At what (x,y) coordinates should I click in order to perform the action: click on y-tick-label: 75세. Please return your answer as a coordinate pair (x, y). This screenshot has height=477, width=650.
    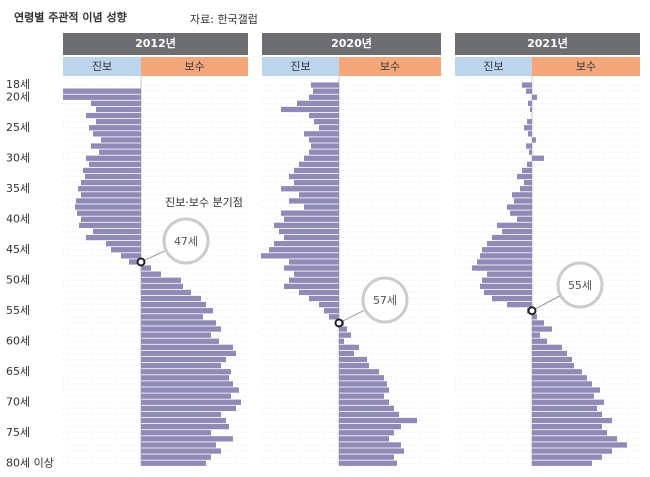
    Looking at the image, I should click on (18, 432).